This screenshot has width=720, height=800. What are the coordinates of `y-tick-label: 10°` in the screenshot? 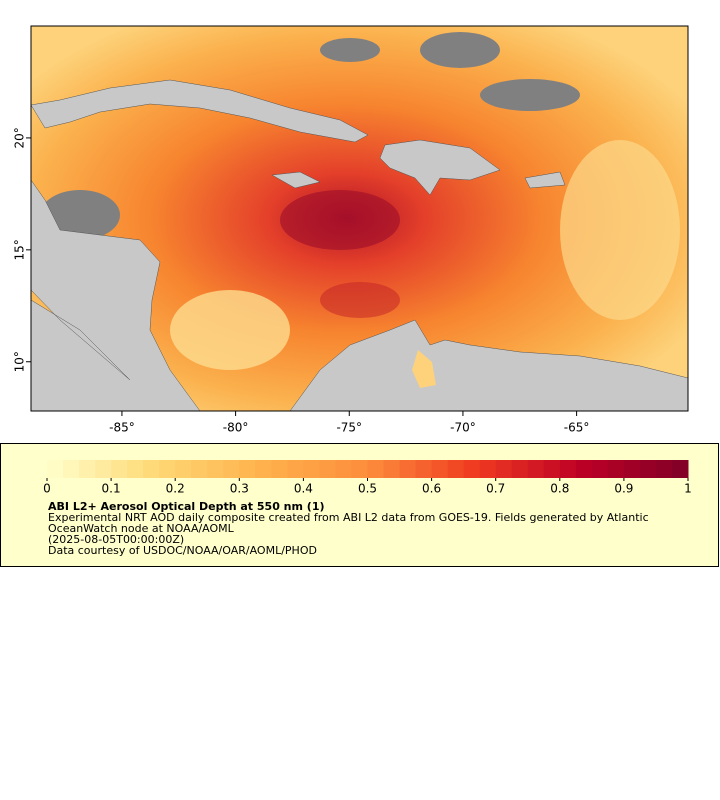 It's located at (20, 361).